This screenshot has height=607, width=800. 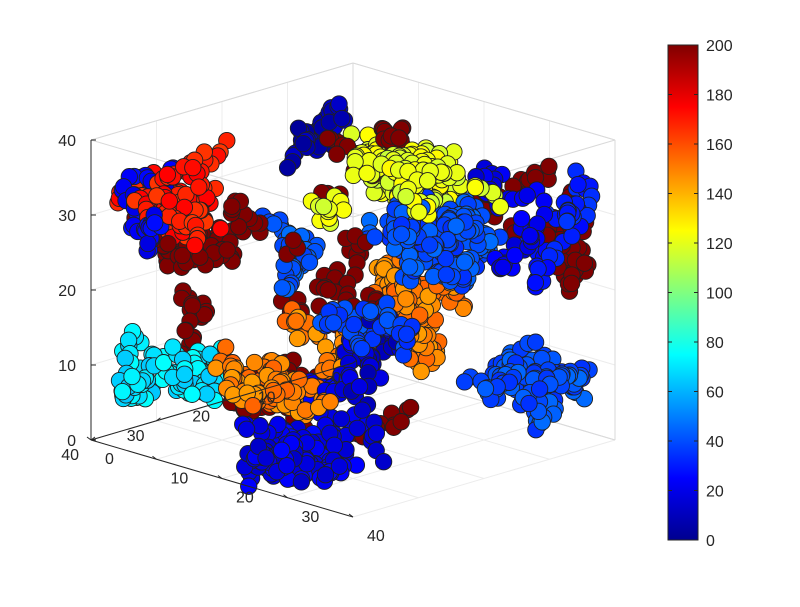 I want to click on z-tick-label: 30, so click(x=67, y=216).